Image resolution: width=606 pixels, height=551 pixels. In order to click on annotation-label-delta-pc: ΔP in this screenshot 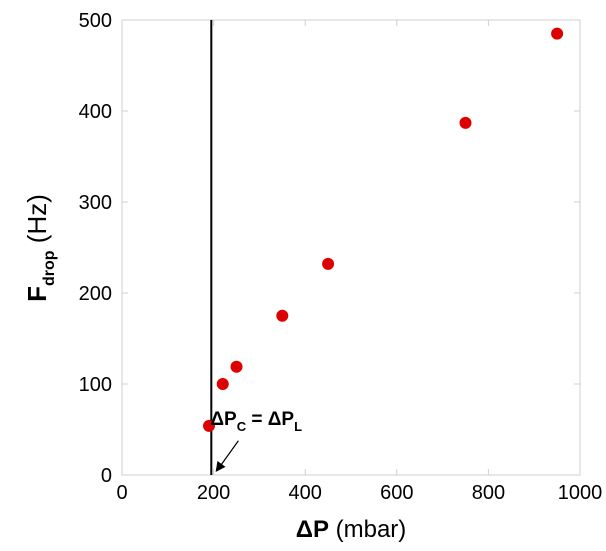, I will do `click(223, 419)`.